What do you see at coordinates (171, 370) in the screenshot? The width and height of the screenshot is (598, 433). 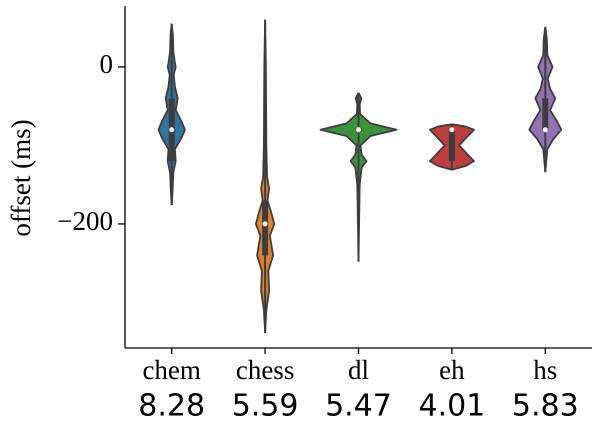 I see `x-tick-label: chem` at bounding box center [171, 370].